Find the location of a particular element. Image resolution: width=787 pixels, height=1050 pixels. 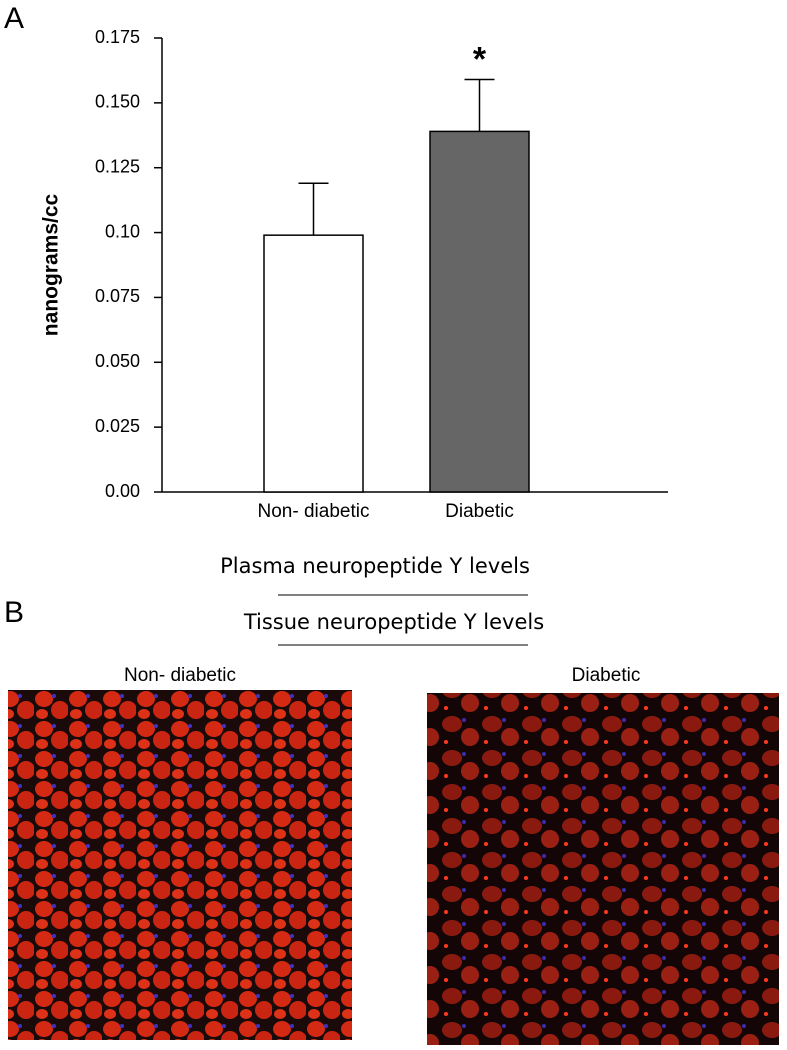

caption: Plasma neuropeptide Y levels is located at coordinates (375, 566).